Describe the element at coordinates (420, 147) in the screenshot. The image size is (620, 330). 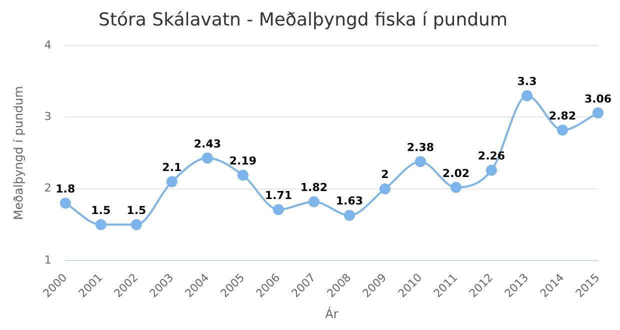
I see `data-label: 2.38` at that location.